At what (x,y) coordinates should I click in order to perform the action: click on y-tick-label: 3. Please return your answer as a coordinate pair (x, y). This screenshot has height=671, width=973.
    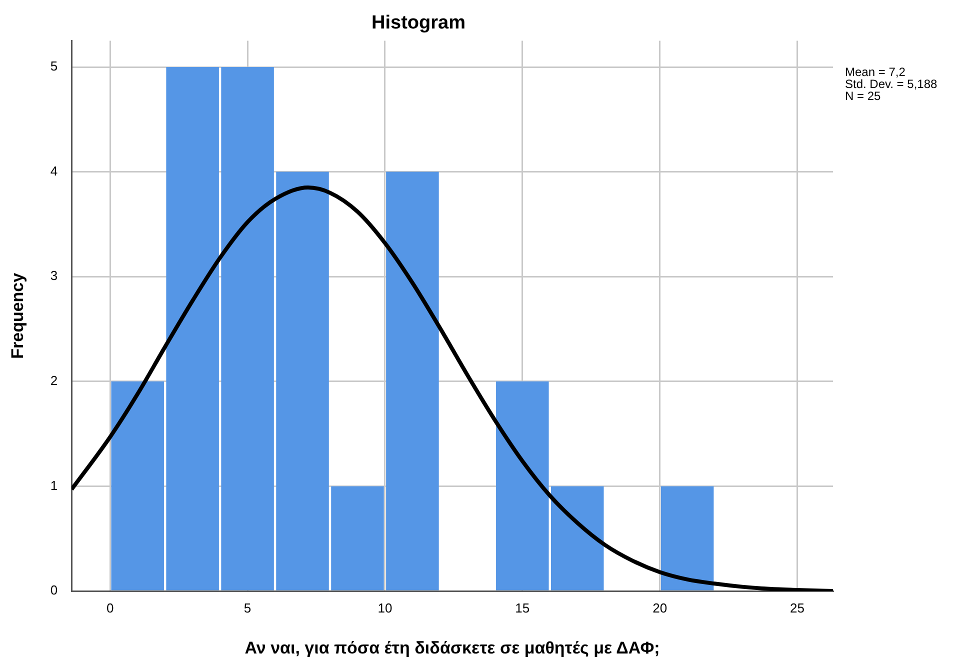
    Looking at the image, I should click on (54, 276).